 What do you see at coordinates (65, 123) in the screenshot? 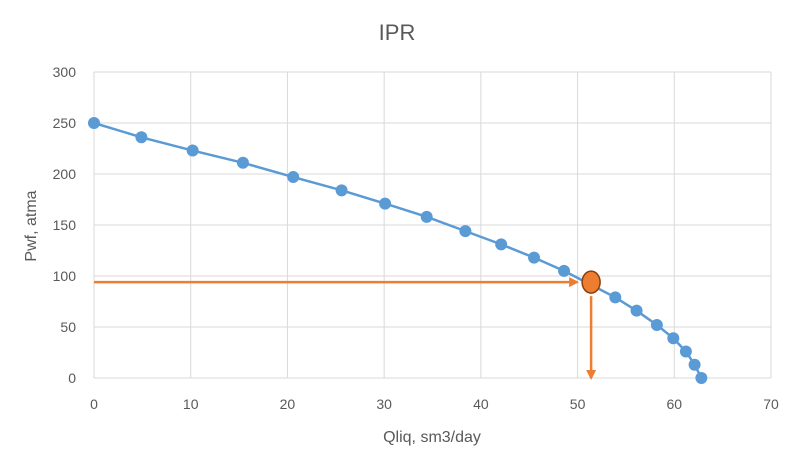
I see `y-tick-label: 250` at bounding box center [65, 123].